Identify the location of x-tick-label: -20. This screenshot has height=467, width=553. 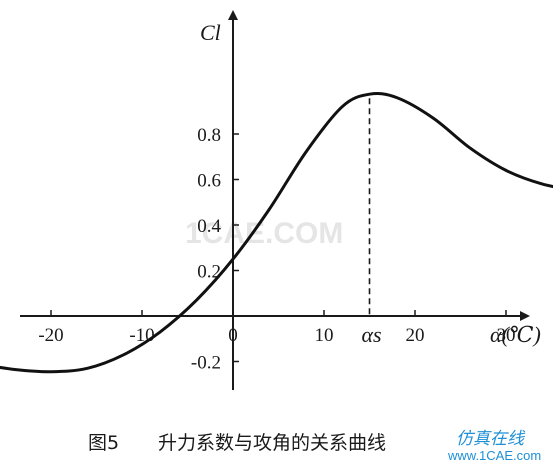
(50, 335).